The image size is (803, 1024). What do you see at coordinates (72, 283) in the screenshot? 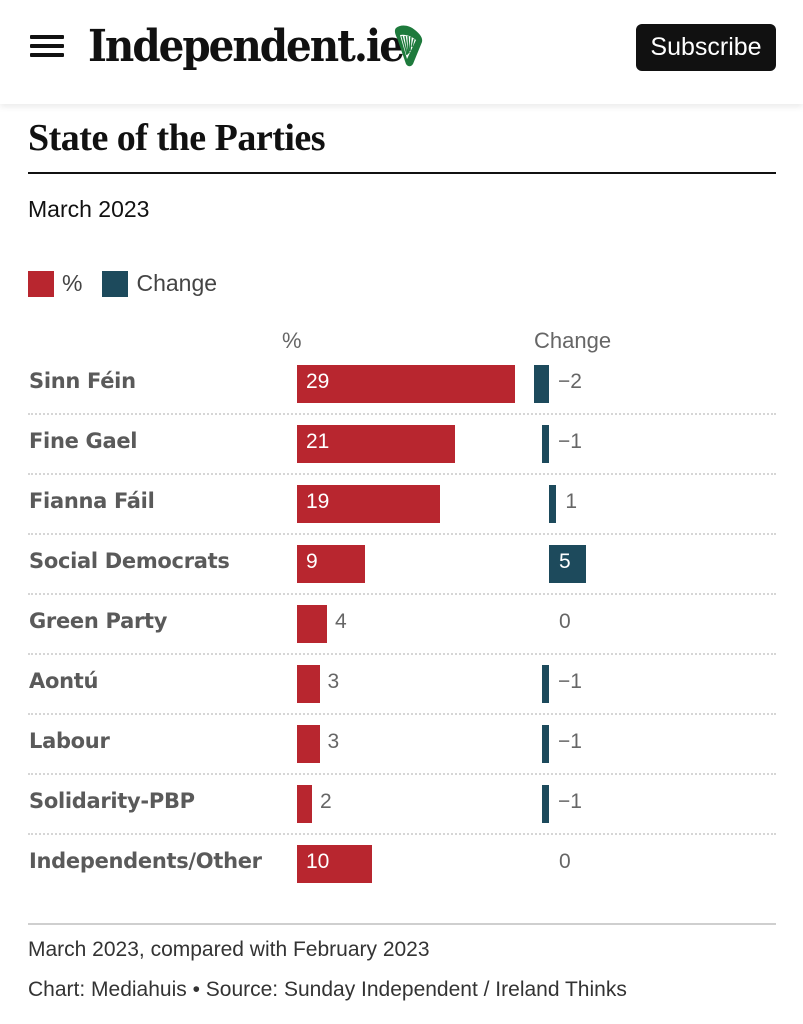
I see `legend-label-percent: %` at bounding box center [72, 283].